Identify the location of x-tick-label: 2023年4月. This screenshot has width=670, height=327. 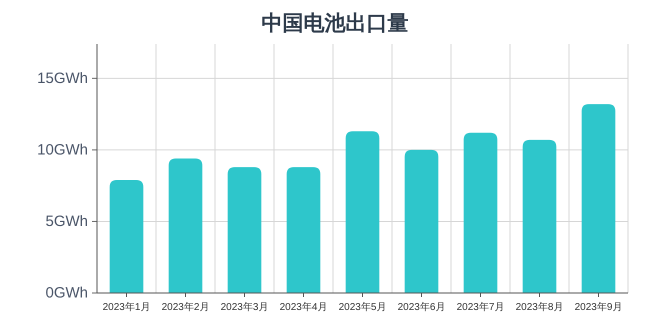
(304, 307).